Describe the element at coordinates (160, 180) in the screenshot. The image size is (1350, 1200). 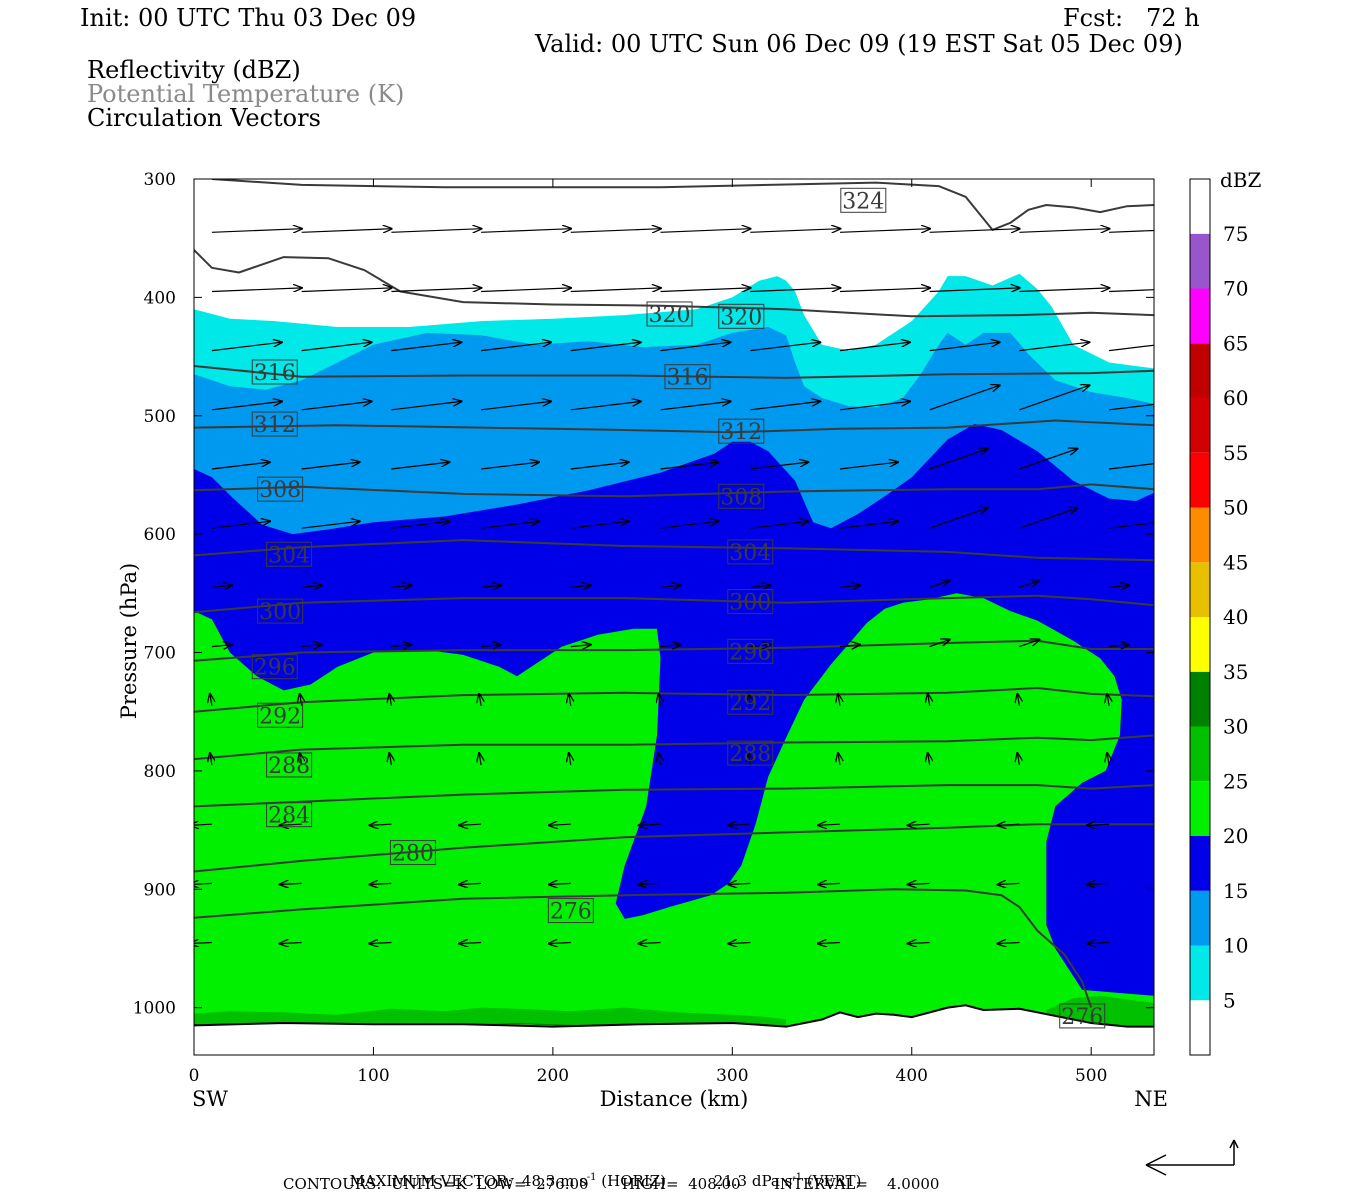
I see `y-tick-label: 300` at that location.